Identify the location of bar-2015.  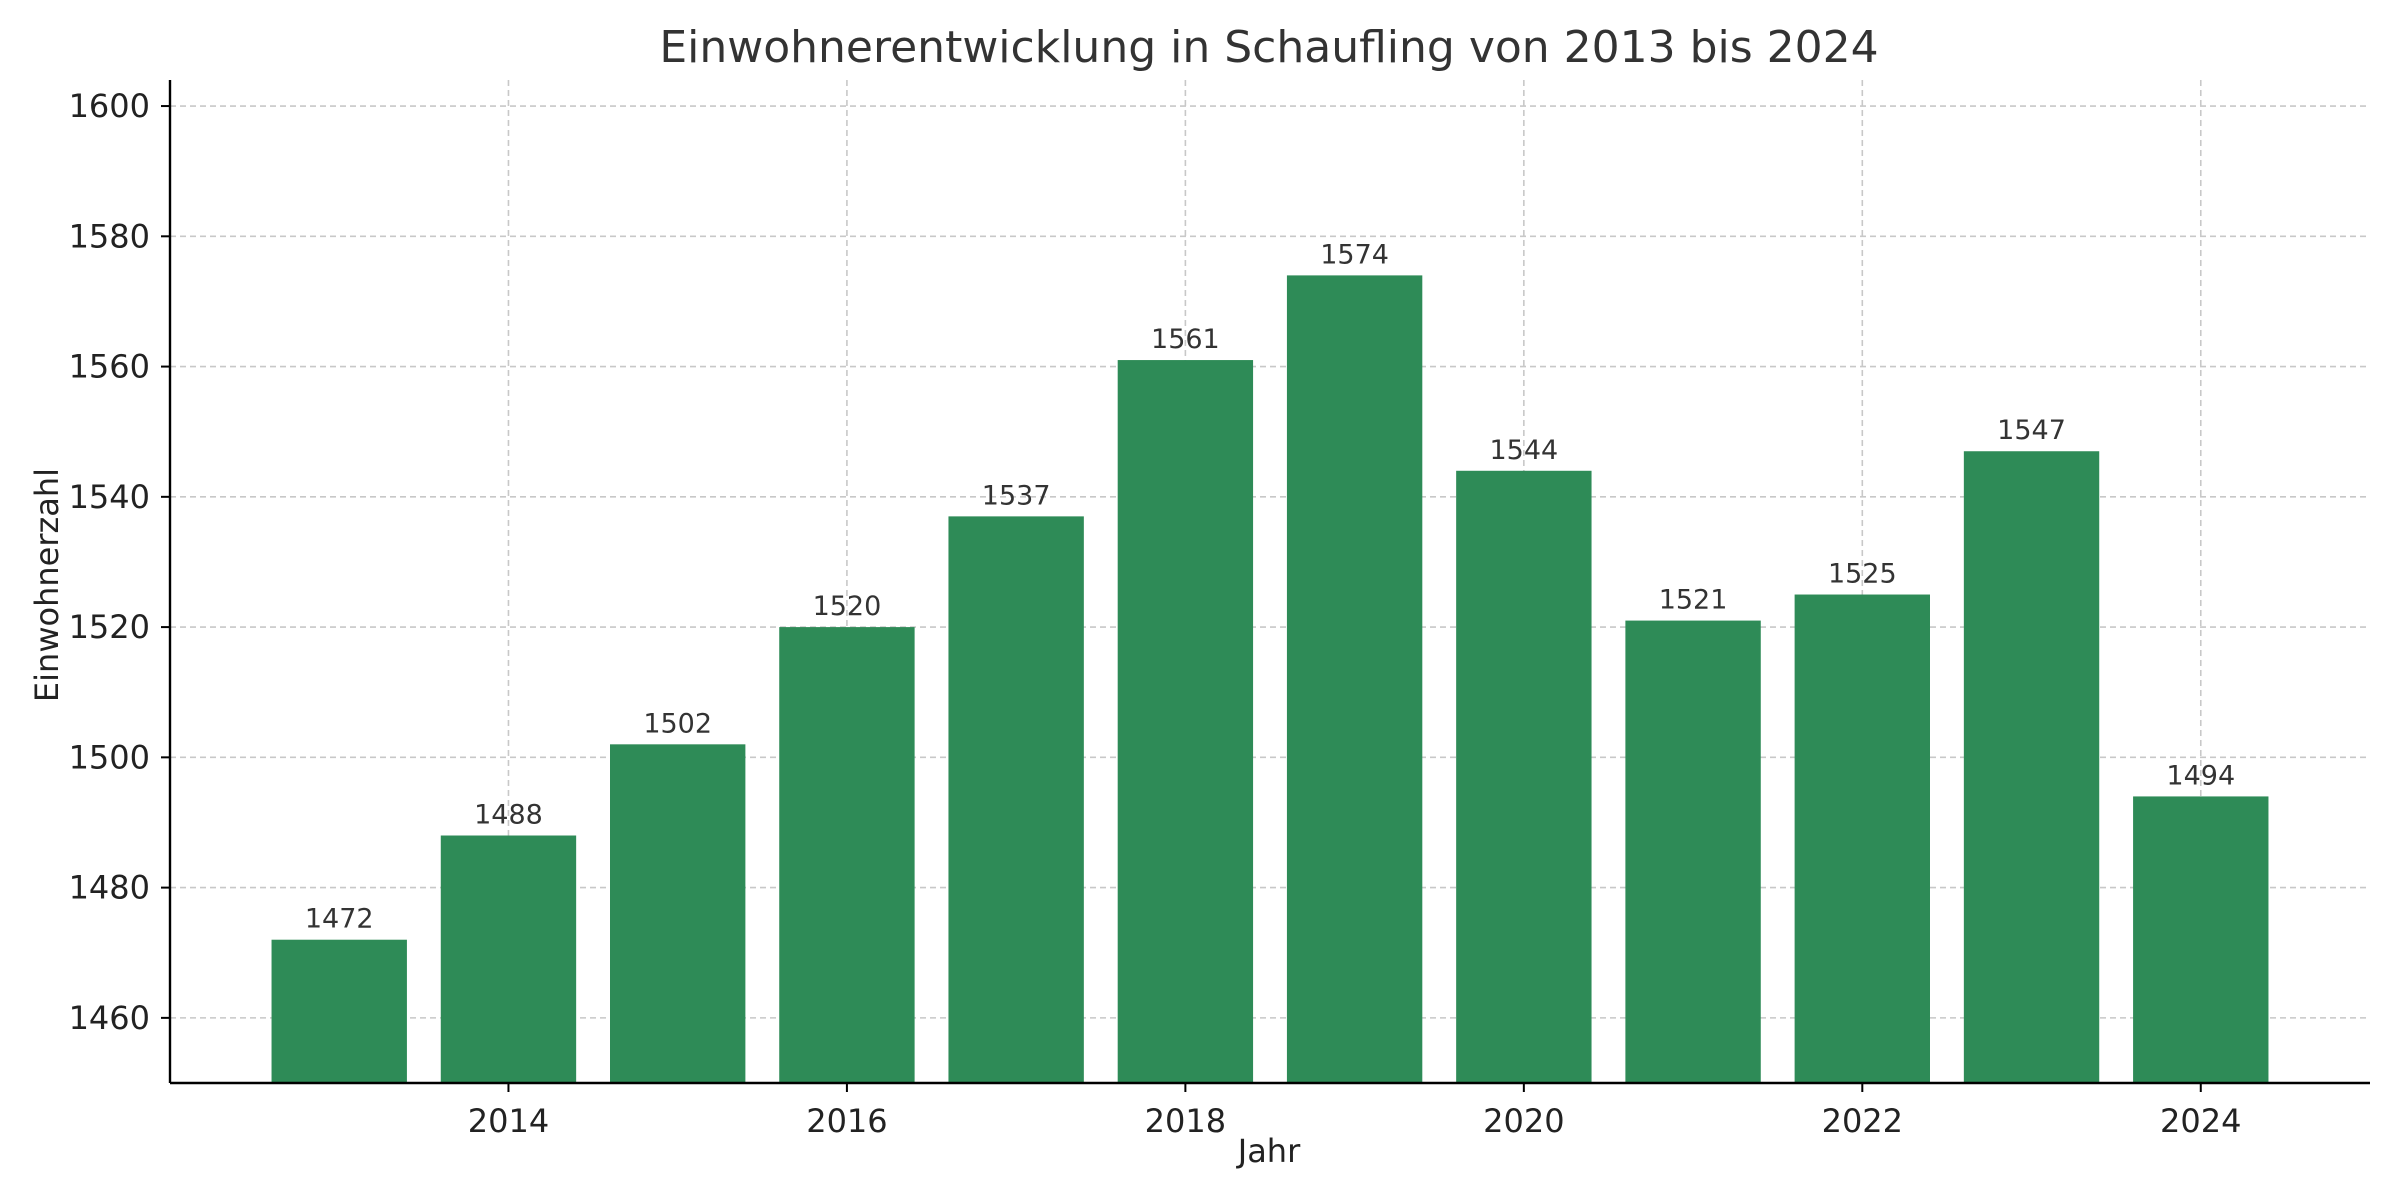
(678, 913).